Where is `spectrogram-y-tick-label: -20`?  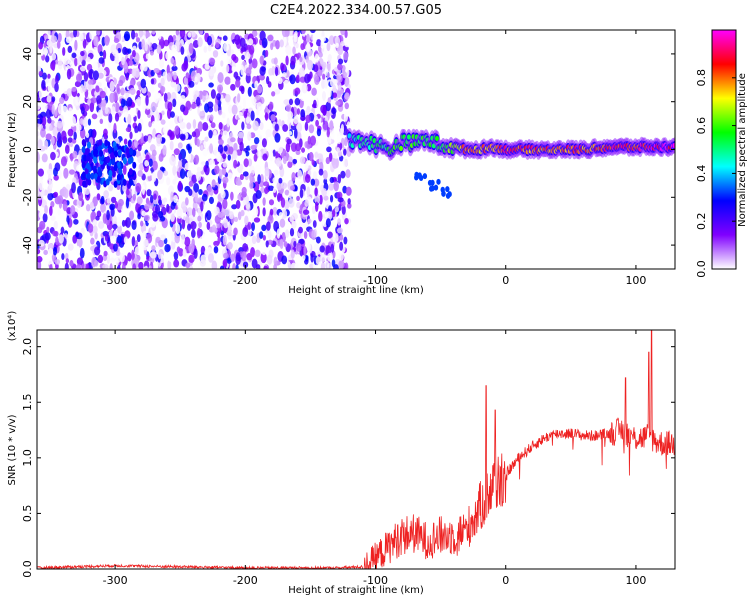 spectrogram-y-tick-label: -20 is located at coordinates (27, 197).